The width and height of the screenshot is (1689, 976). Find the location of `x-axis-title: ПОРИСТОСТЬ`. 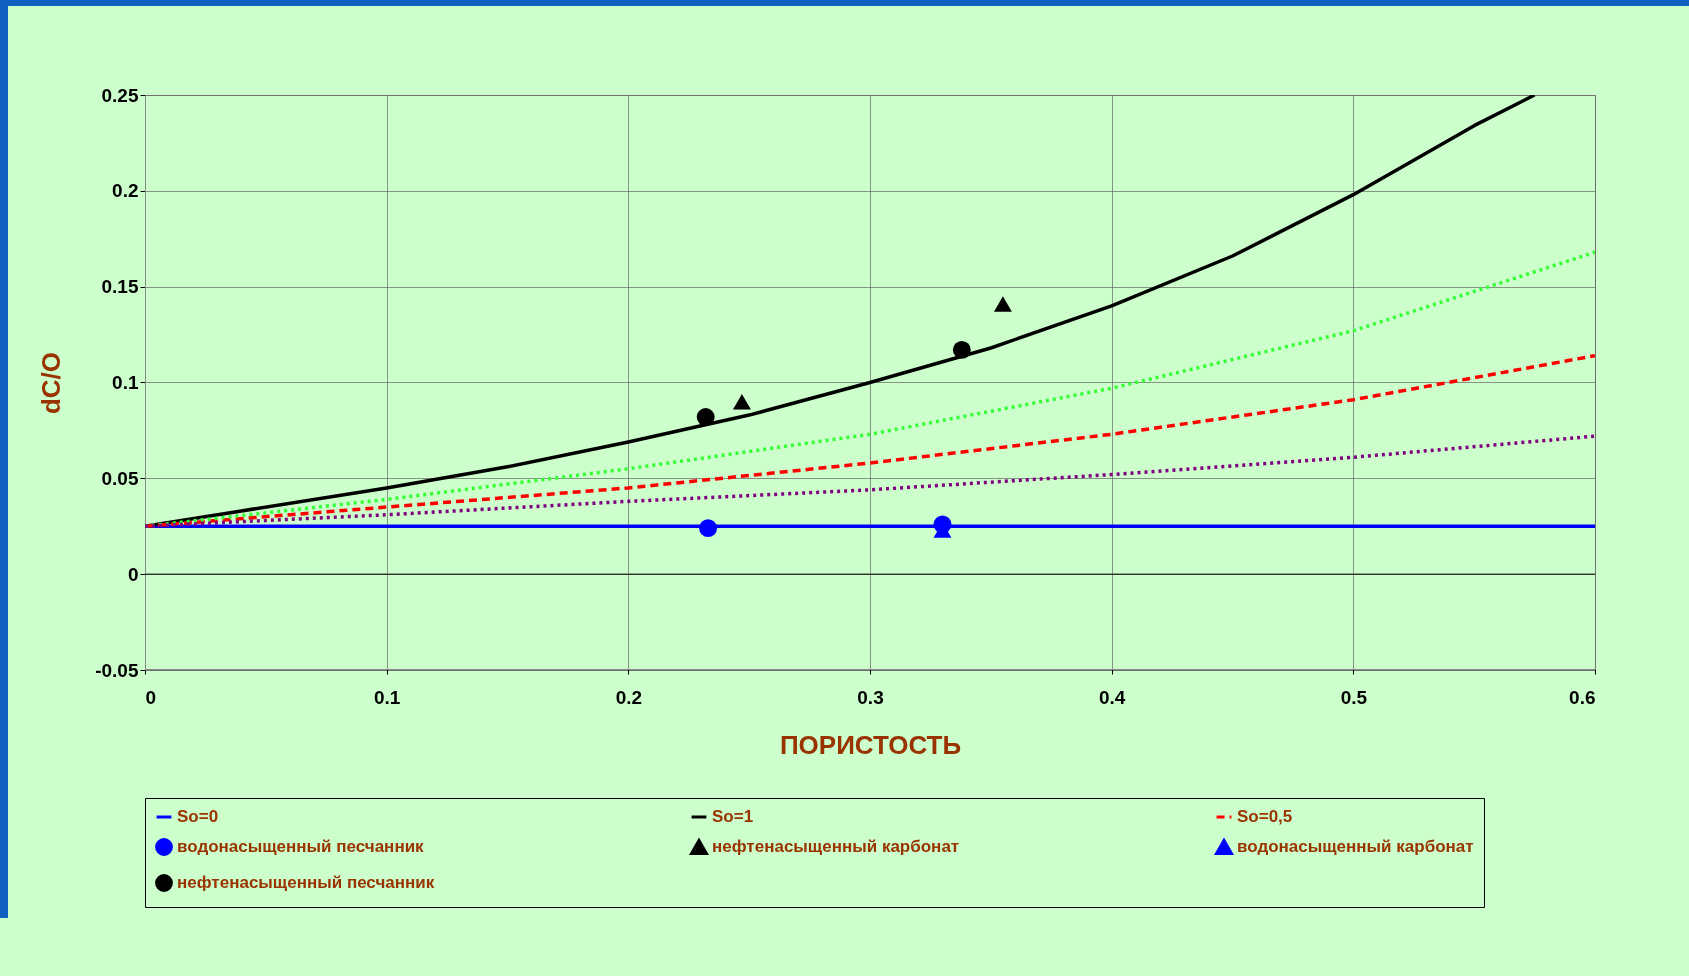

x-axis-title: ПОРИСТОСТЬ is located at coordinates (870, 744).